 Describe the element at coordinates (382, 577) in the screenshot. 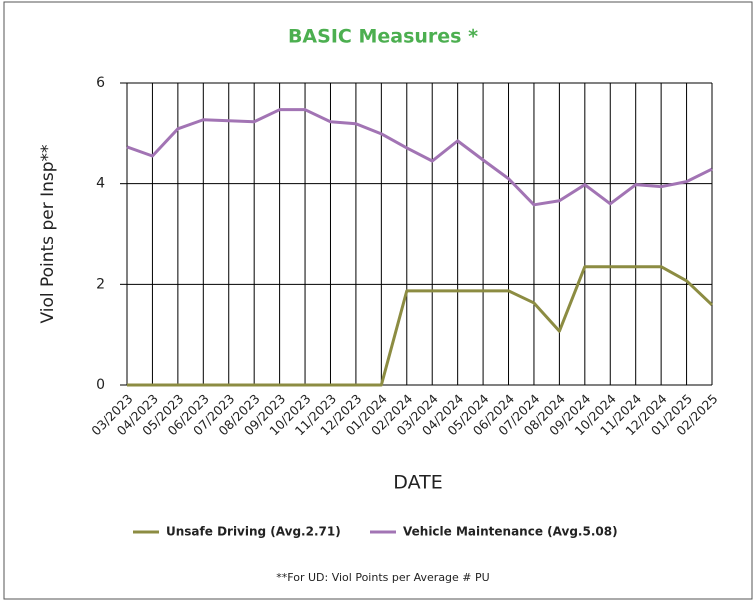

I see `footnote: **For UD: Viol Points per Average # PU` at that location.